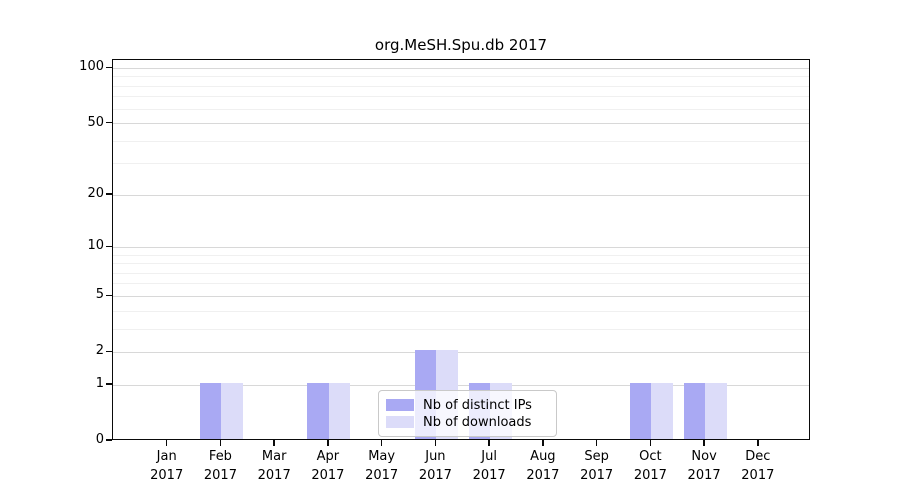 Image resolution: width=900 pixels, height=500 pixels. Describe the element at coordinates (435, 466) in the screenshot. I see `x-tick-label-jun: Jun 2017` at that location.